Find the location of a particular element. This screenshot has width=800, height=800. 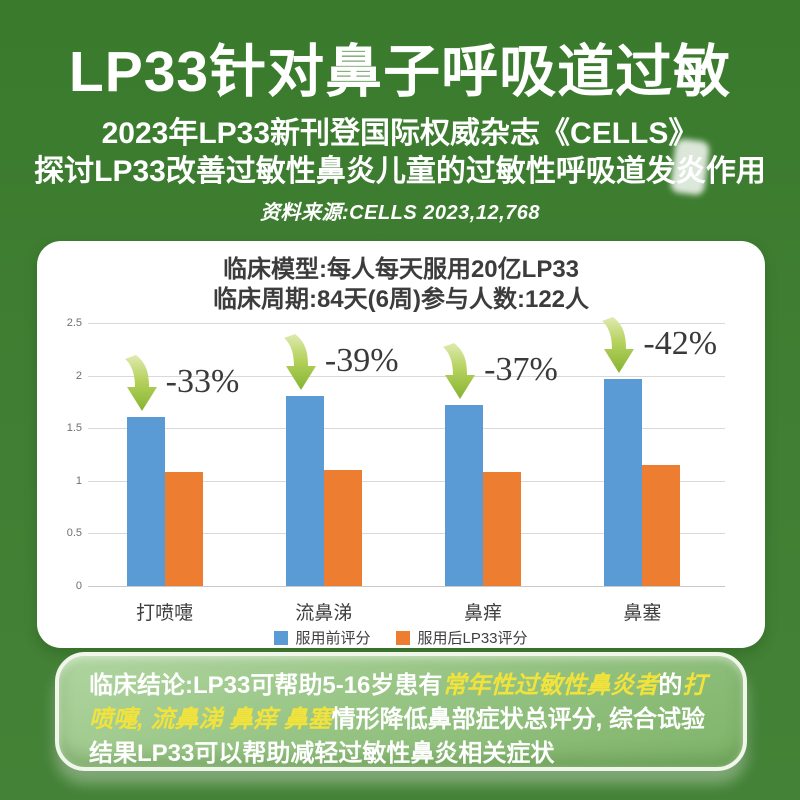

category-label: 打喷嚏 is located at coordinates (165, 613).